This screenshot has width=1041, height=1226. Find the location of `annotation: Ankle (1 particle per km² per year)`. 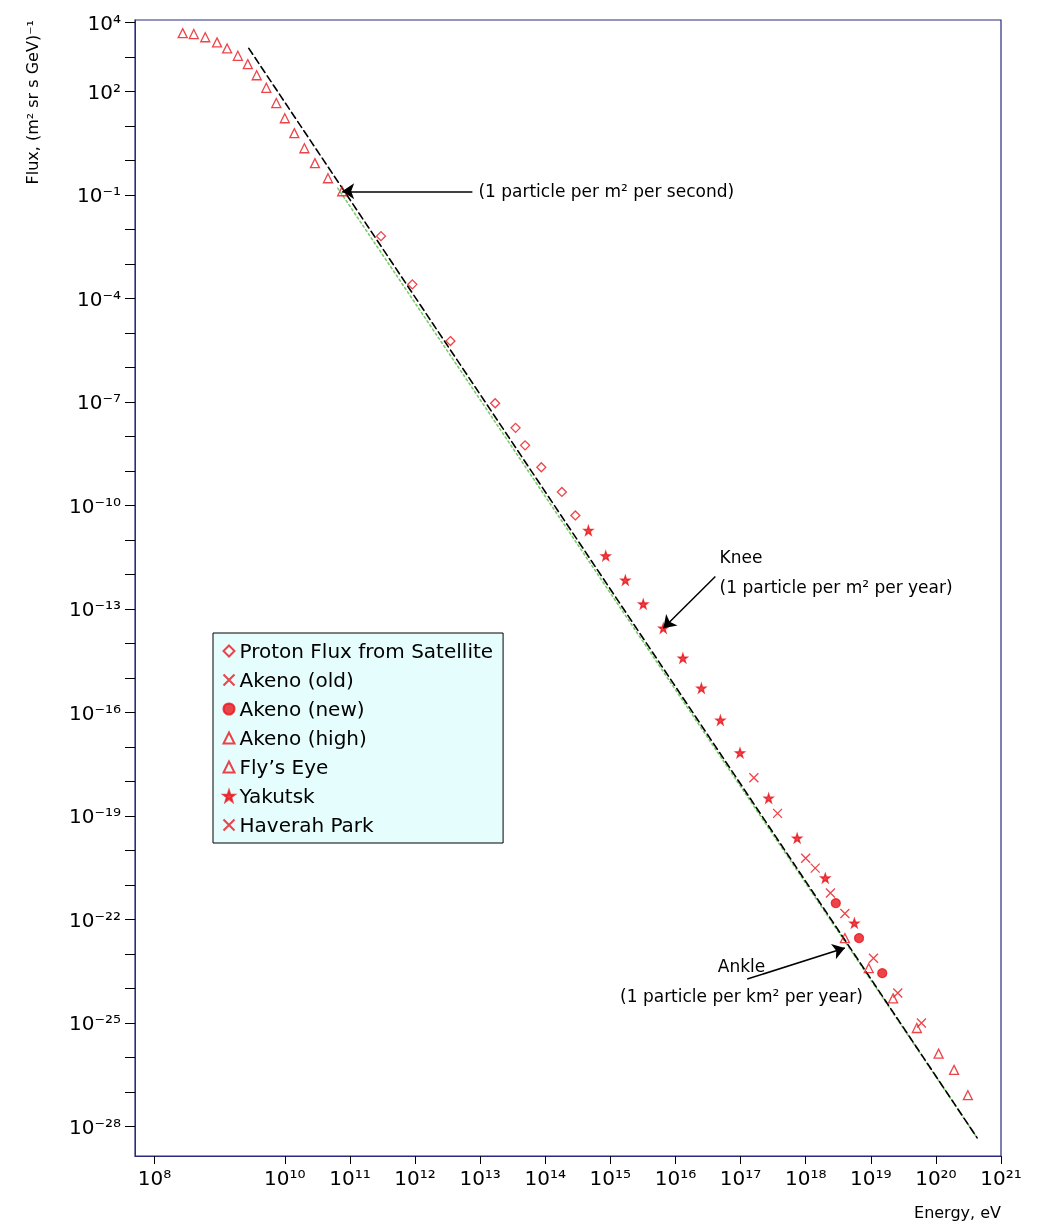

annotation: Ankle (1 particle per km² per year) is located at coordinates (741, 980).